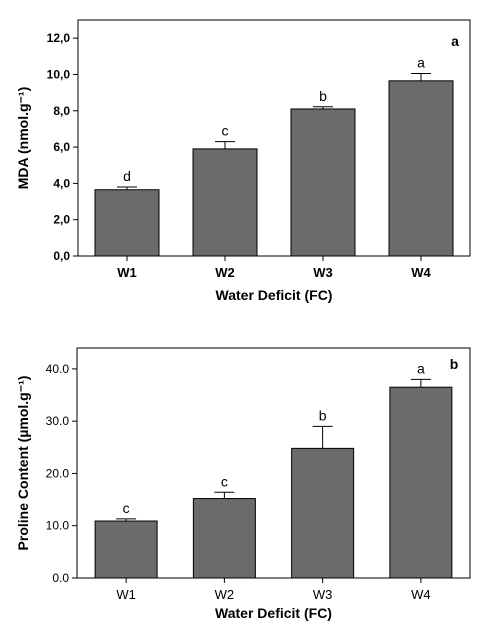 The image size is (486, 642). What do you see at coordinates (60, 578) in the screenshot?
I see `y-tick-label: 0.0` at bounding box center [60, 578].